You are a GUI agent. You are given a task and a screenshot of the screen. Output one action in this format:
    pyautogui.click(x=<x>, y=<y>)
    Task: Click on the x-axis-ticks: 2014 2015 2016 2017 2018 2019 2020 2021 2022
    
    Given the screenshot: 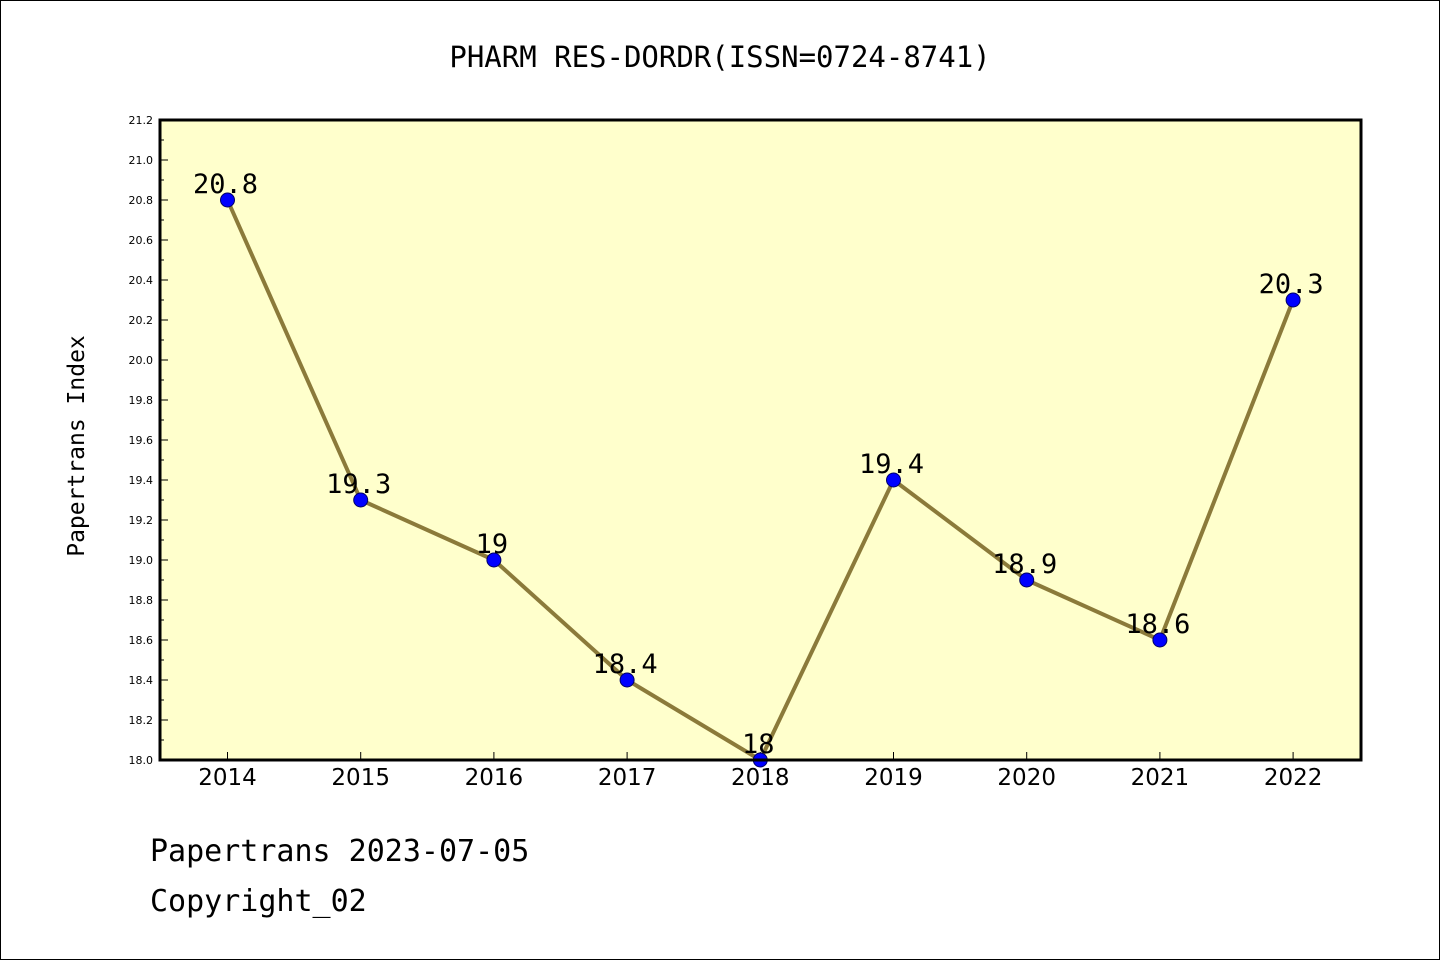 What is the action you would take?
    pyautogui.click(x=760, y=771)
    